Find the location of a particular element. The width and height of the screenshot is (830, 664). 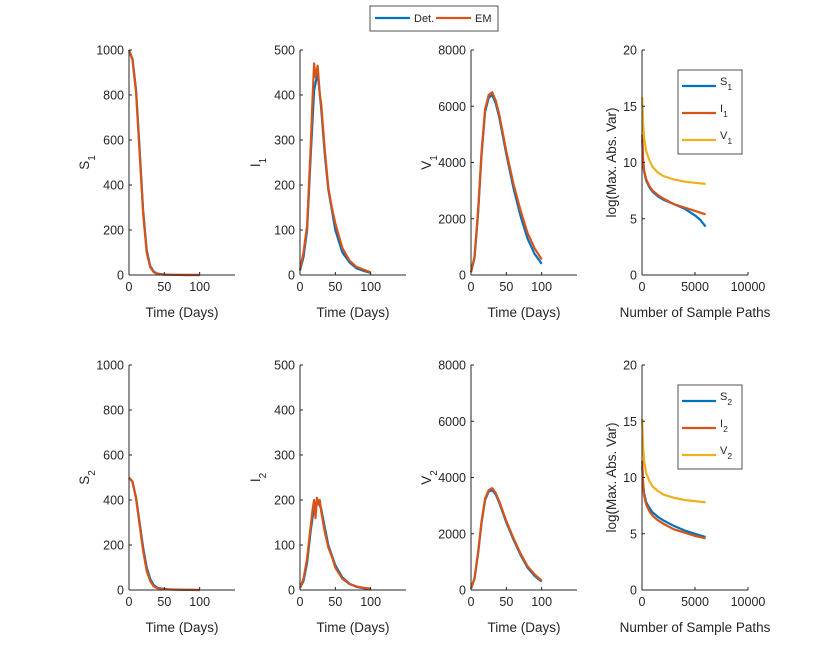

inner-legend-label-main: I is located at coordinates (721, 424).